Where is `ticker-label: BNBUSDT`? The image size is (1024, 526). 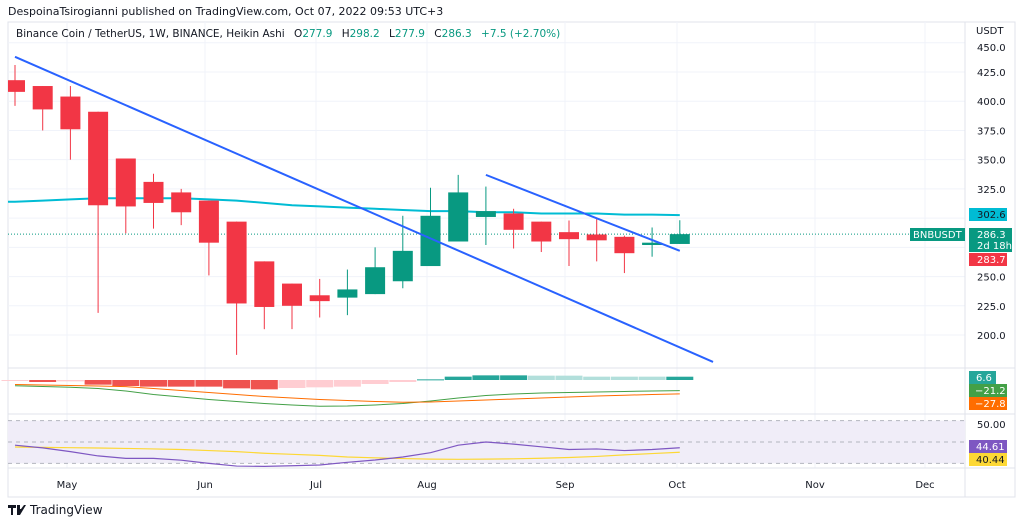 ticker-label: BNBUSDT is located at coordinates (938, 235).